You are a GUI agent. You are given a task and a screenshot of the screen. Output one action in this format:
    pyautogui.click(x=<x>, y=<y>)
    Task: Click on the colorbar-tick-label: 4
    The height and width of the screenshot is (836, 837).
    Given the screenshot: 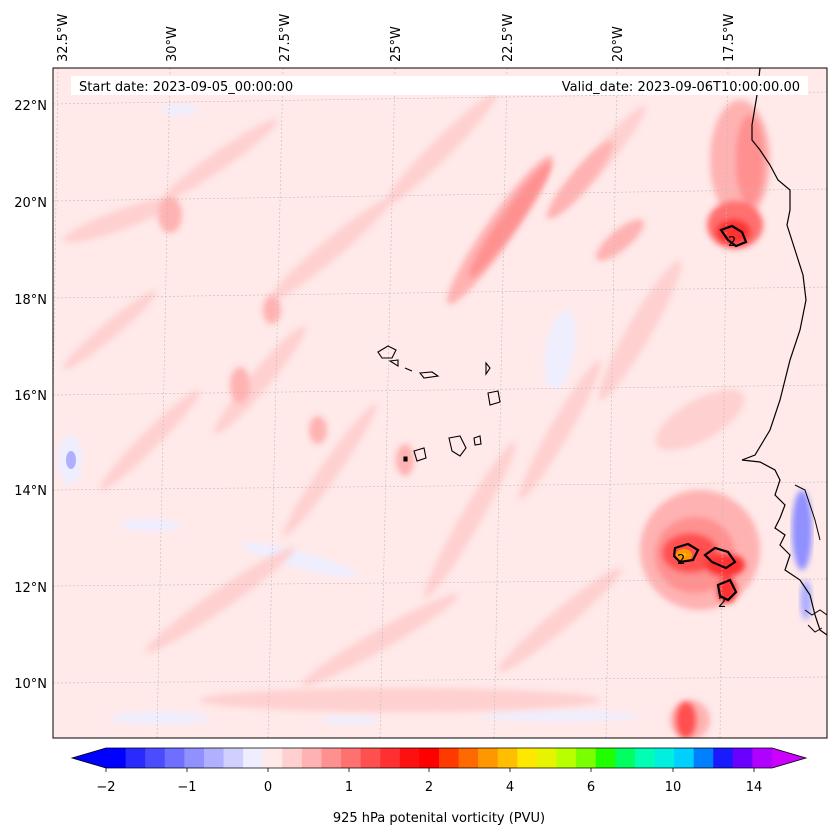 What is the action you would take?
    pyautogui.click(x=510, y=787)
    